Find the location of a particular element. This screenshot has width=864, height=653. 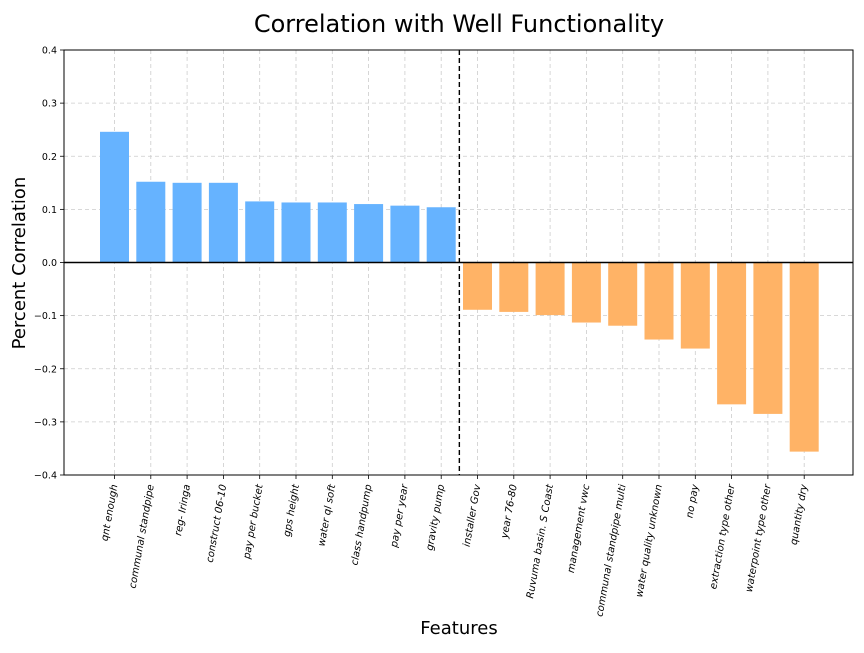

x-tick-label: class handpump is located at coordinates (361, 525).